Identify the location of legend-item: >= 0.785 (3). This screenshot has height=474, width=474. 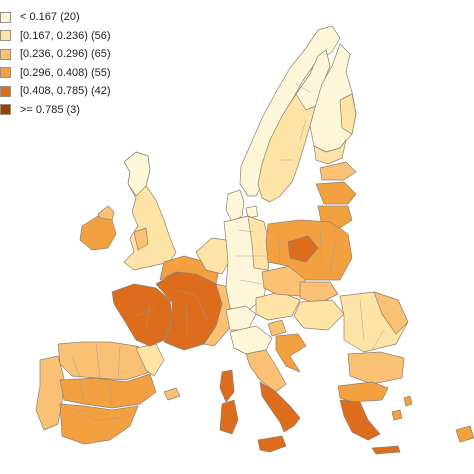
(55, 110).